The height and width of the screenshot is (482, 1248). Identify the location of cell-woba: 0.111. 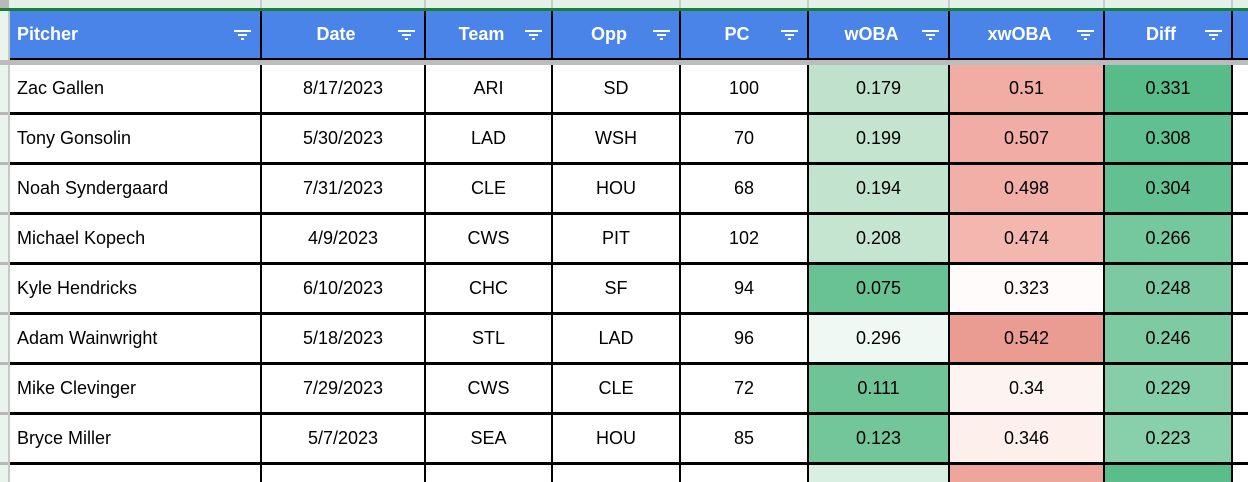
(879, 388).